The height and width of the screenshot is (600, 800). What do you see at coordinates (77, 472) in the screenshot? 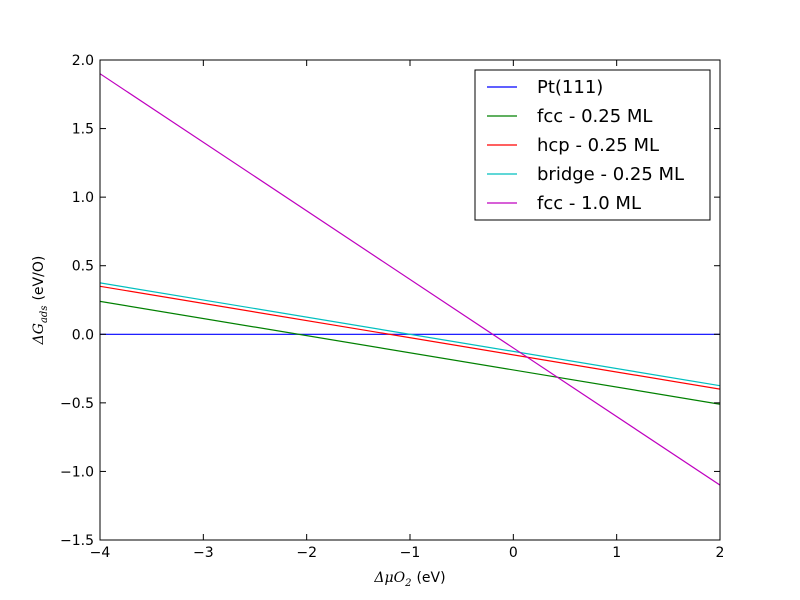
I see `y-tick-label: −1.0` at bounding box center [77, 472].